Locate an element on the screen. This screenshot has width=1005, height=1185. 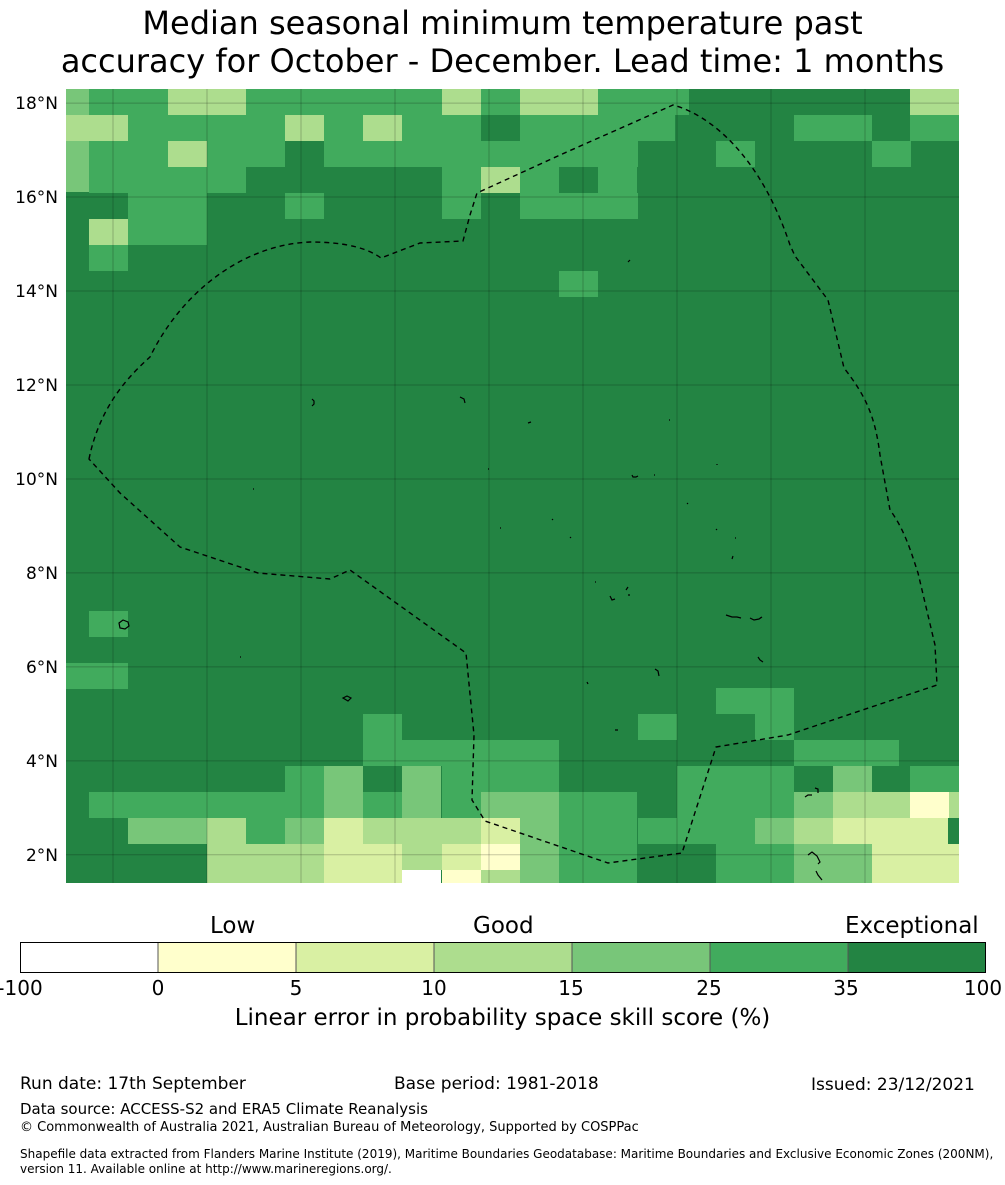
legend-category-exceptional: Exceptional is located at coordinates (912, 926).